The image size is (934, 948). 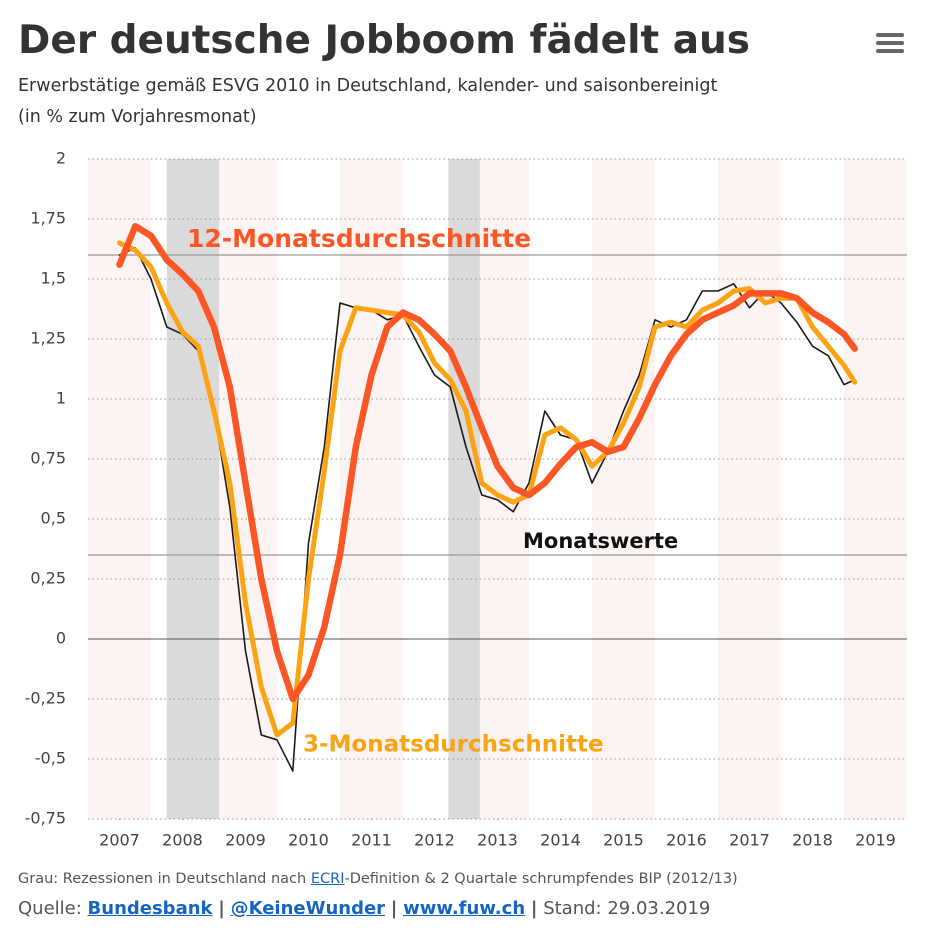 What do you see at coordinates (308, 908) in the screenshot?
I see `source-link: @KeineWunder` at bounding box center [308, 908].